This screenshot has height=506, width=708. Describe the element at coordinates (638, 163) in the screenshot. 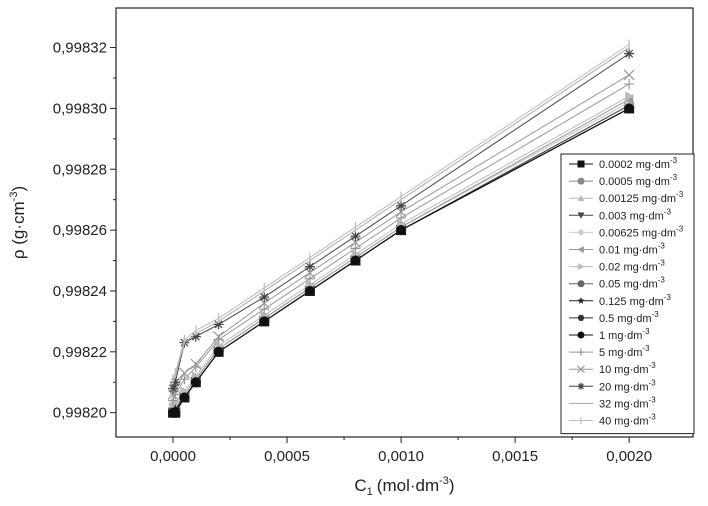

I see `legend-label: 0.0002 mg·dm-3` at that location.